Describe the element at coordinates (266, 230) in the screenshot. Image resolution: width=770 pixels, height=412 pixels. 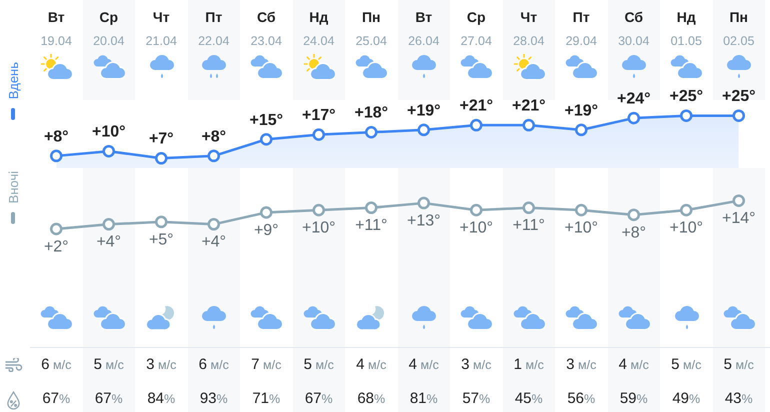
I see `data-label: +9°` at that location.